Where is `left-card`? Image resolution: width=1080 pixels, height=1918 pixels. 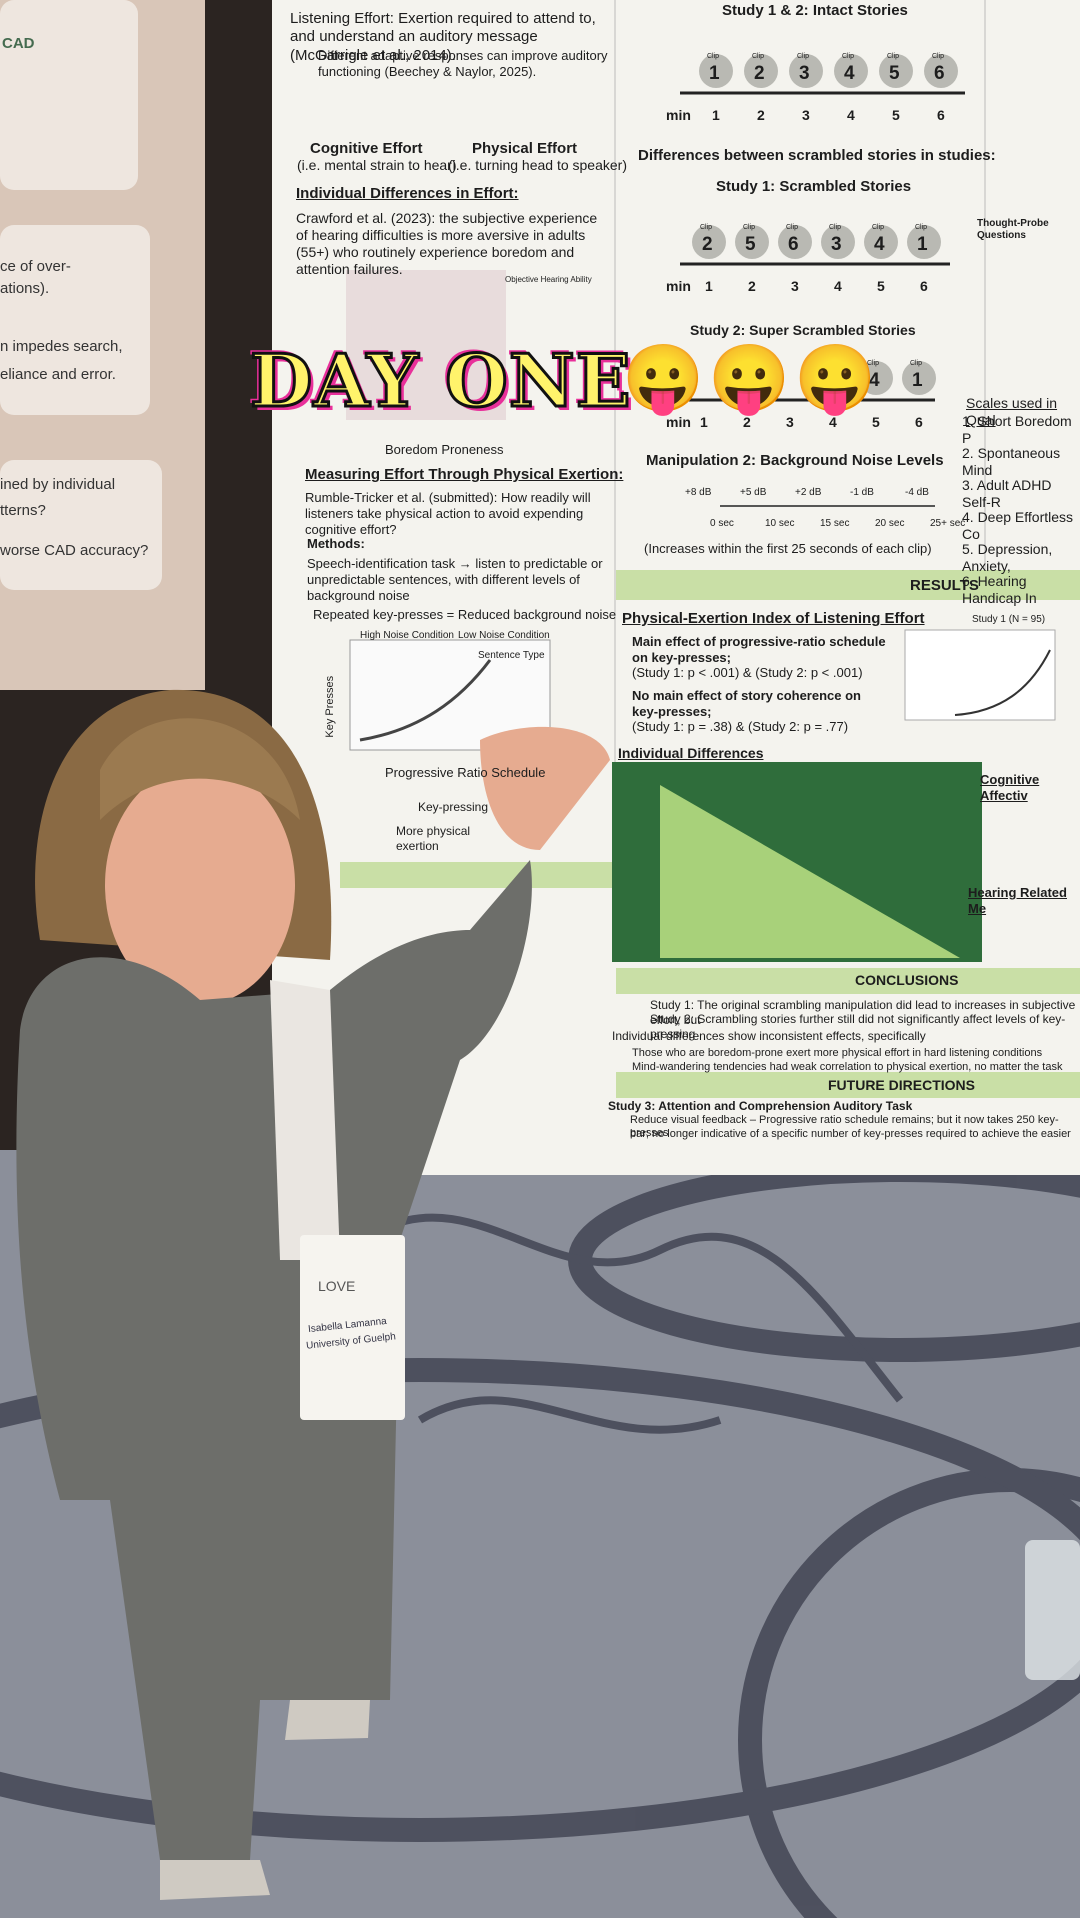 left-card is located at coordinates (69, 95).